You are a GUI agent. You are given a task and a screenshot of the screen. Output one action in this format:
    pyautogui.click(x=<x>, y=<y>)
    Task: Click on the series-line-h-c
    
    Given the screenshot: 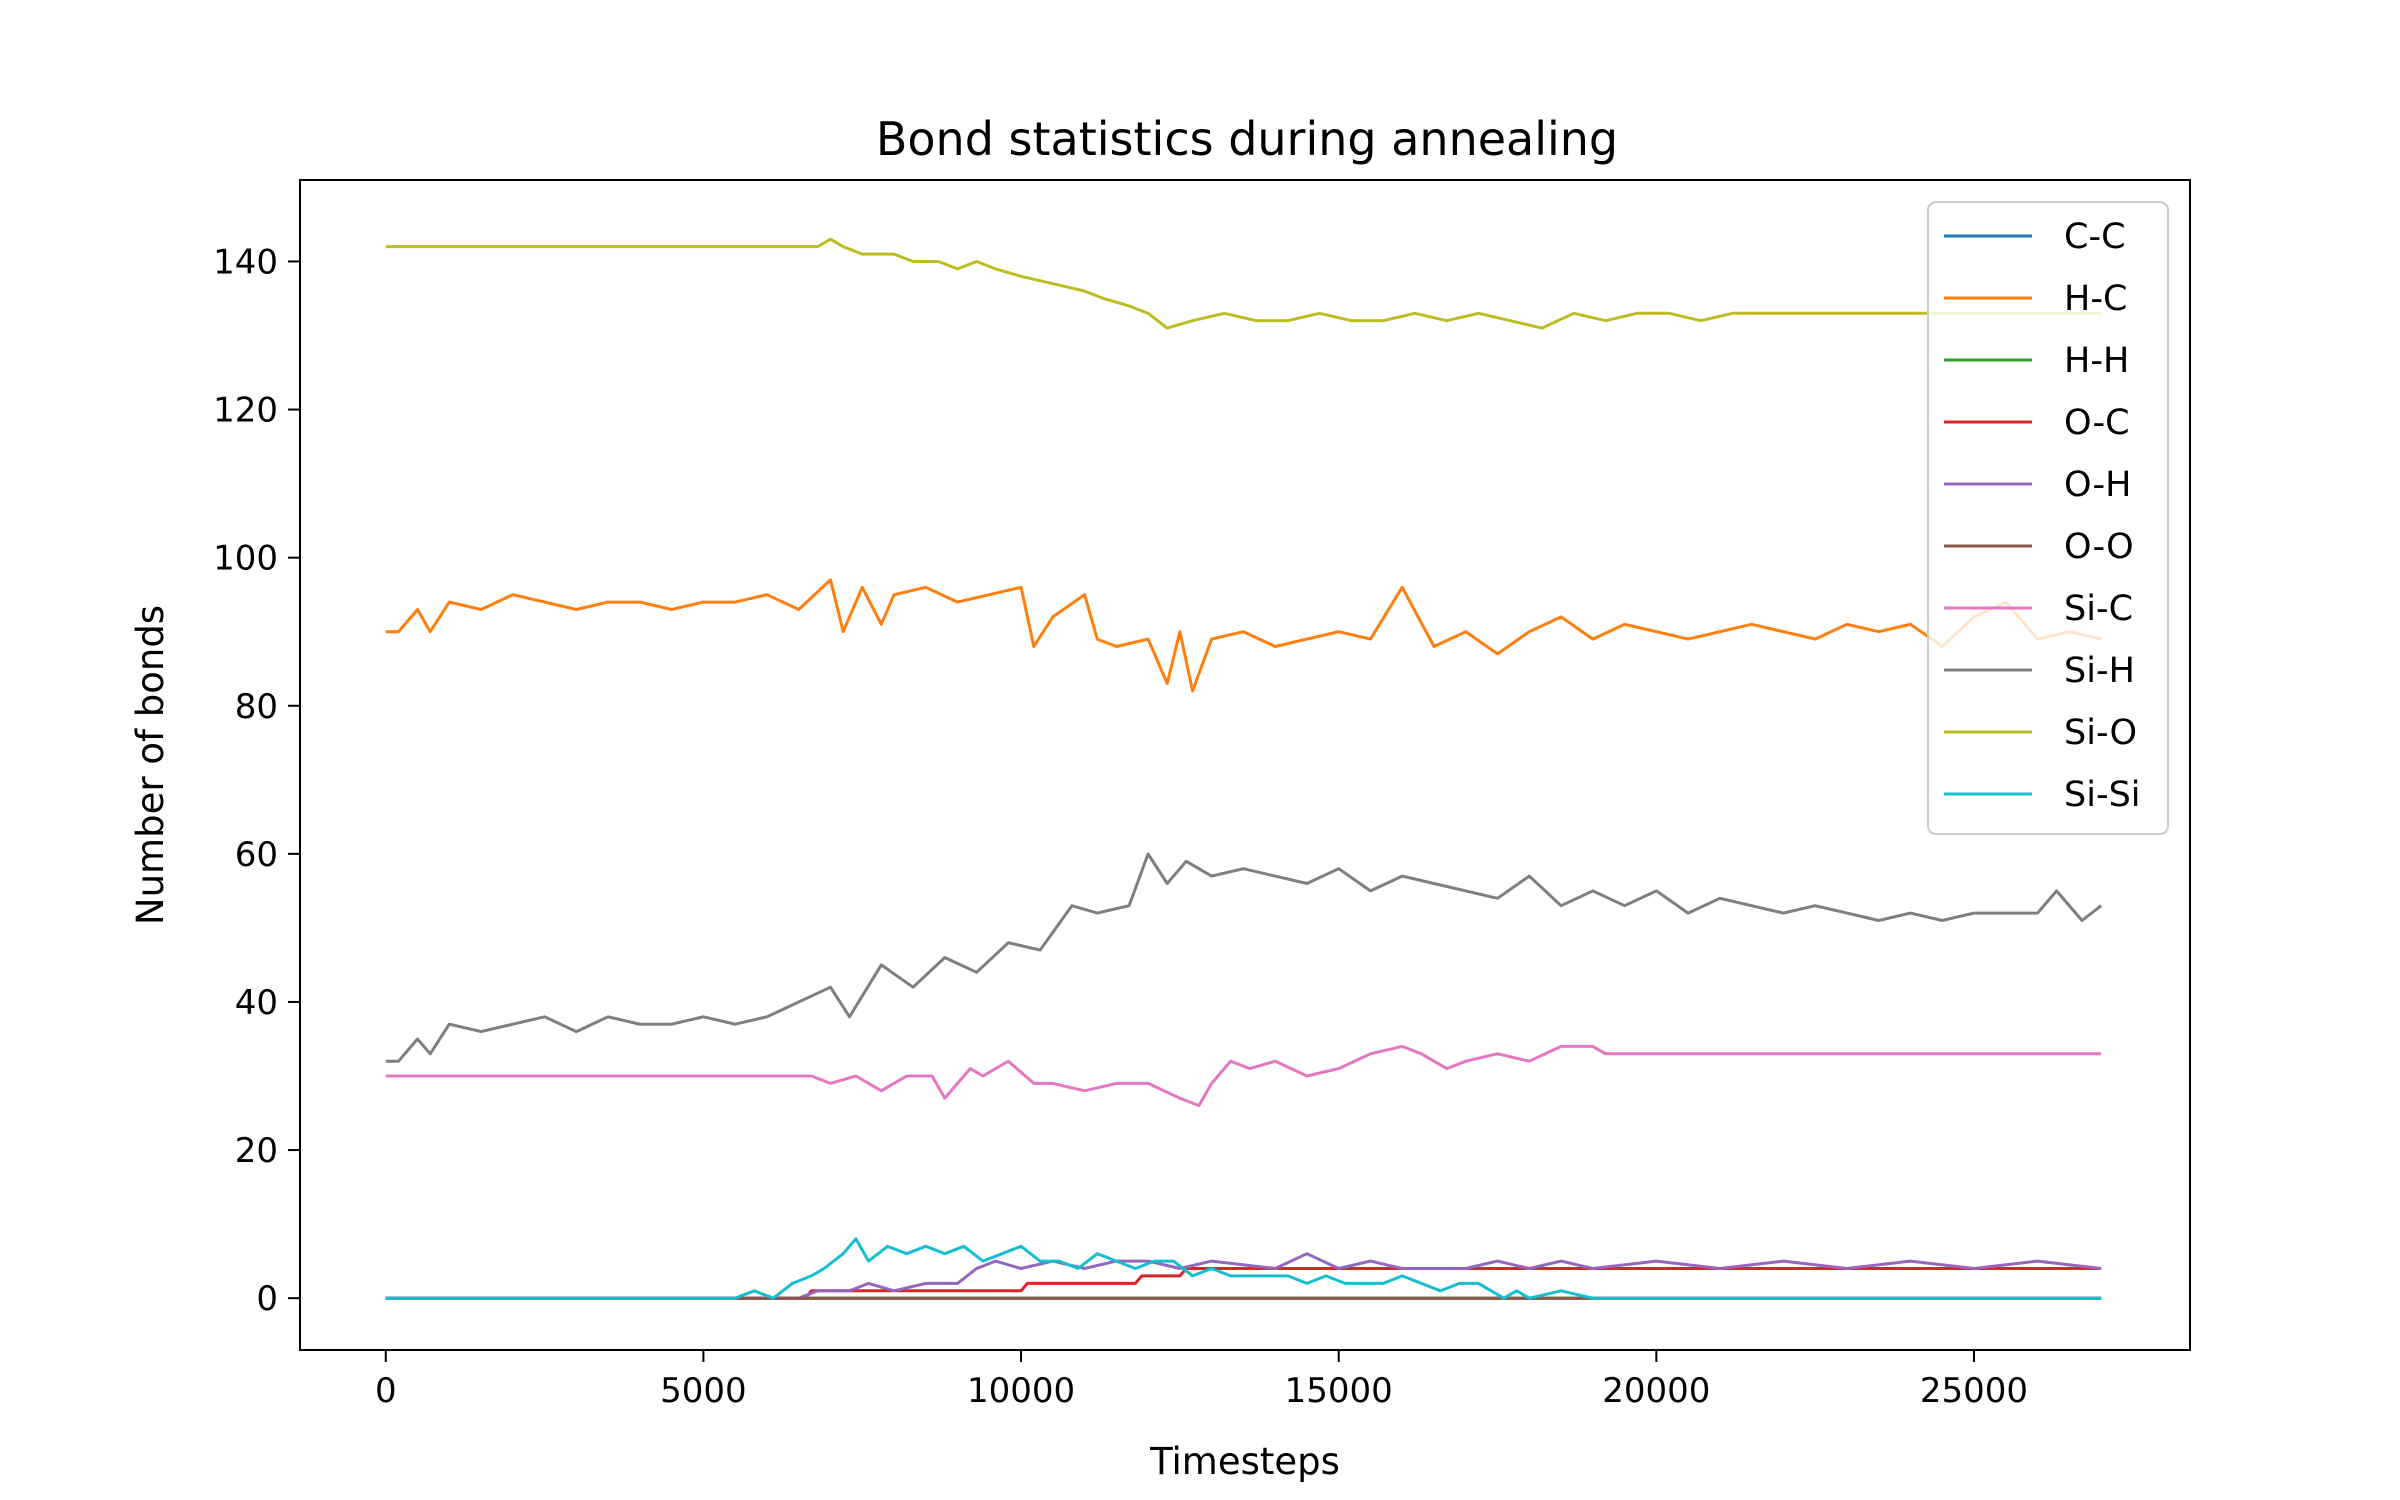 What is the action you would take?
    pyautogui.click(x=1243, y=635)
    